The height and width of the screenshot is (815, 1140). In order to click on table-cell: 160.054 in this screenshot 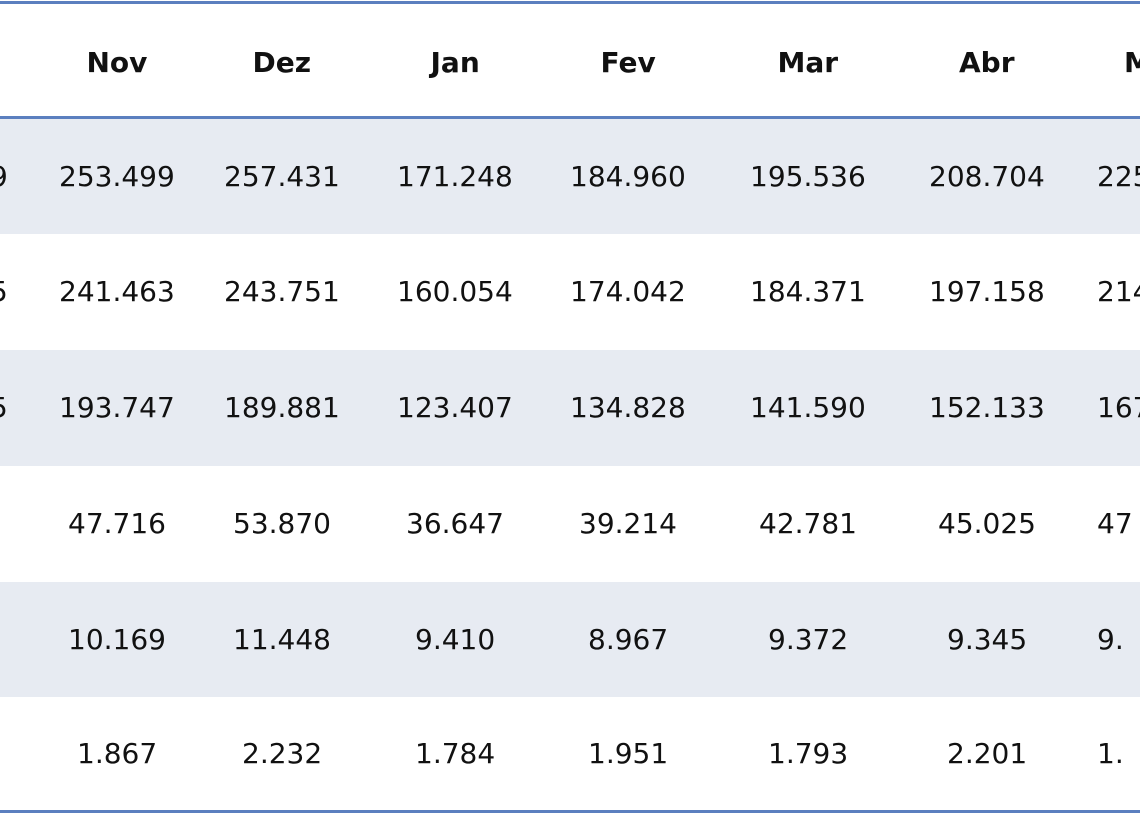, I will do `click(455, 291)`.